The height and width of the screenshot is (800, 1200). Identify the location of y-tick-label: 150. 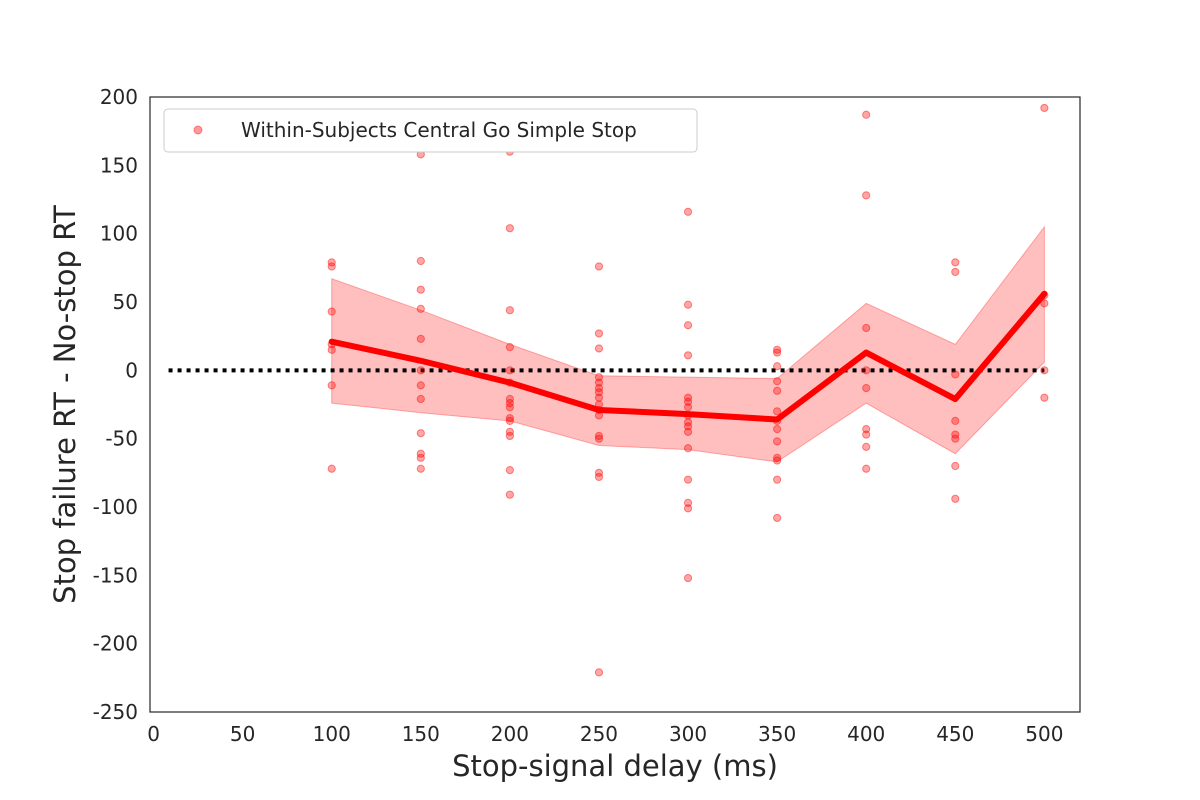
(119, 165).